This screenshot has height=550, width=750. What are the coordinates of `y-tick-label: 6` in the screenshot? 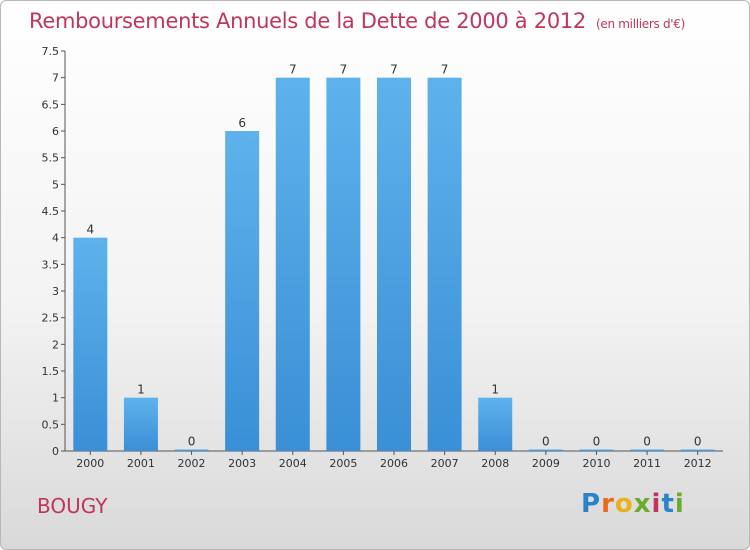 It's located at (55, 131).